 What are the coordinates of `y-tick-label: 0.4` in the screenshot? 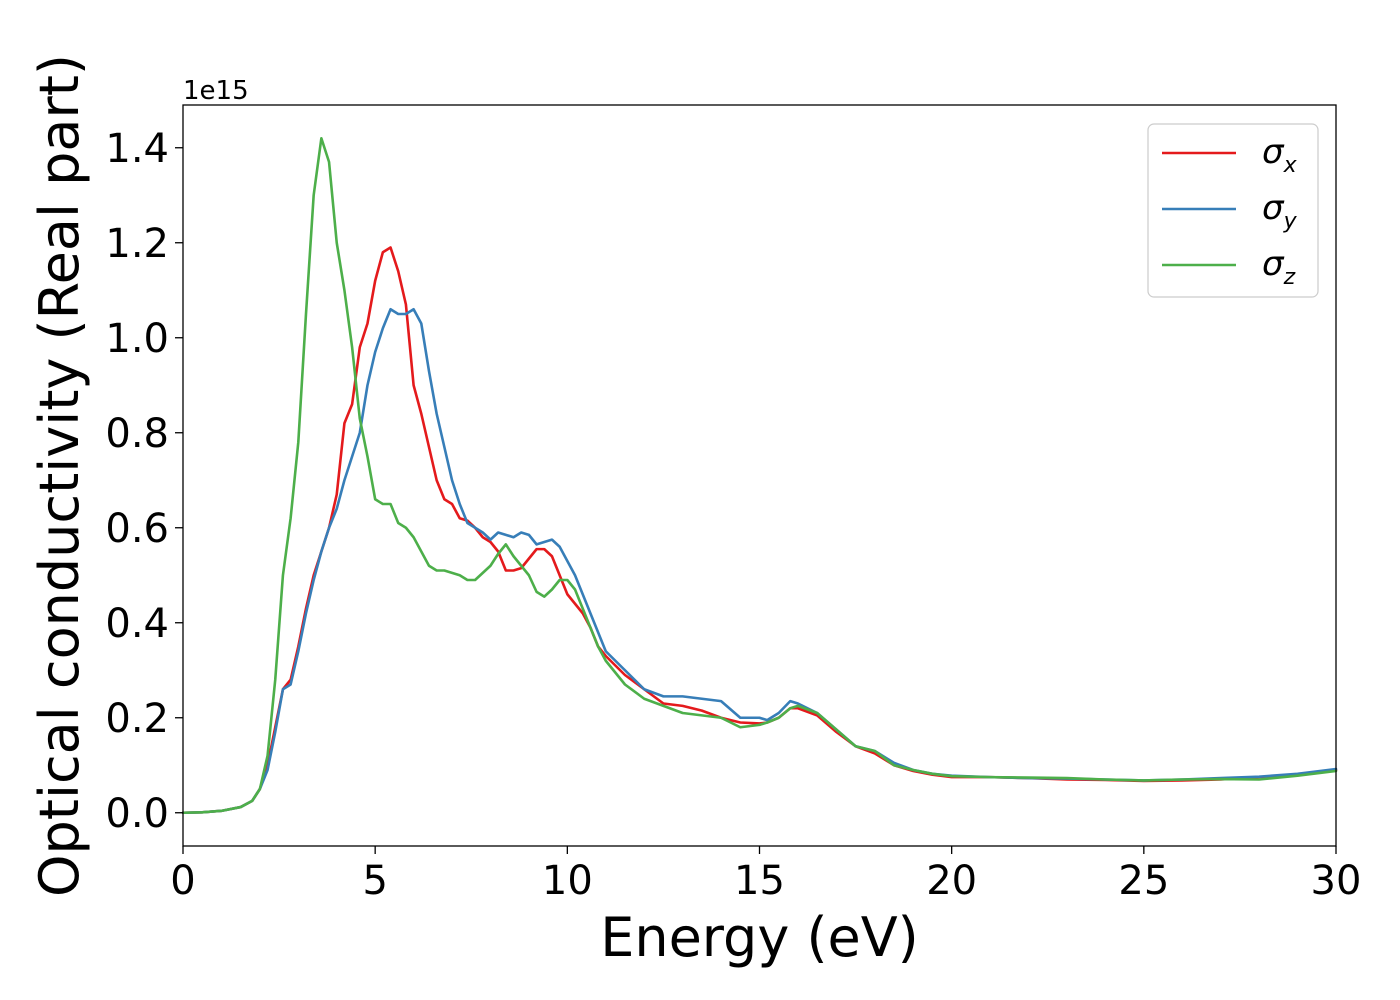 It's located at (137, 624).